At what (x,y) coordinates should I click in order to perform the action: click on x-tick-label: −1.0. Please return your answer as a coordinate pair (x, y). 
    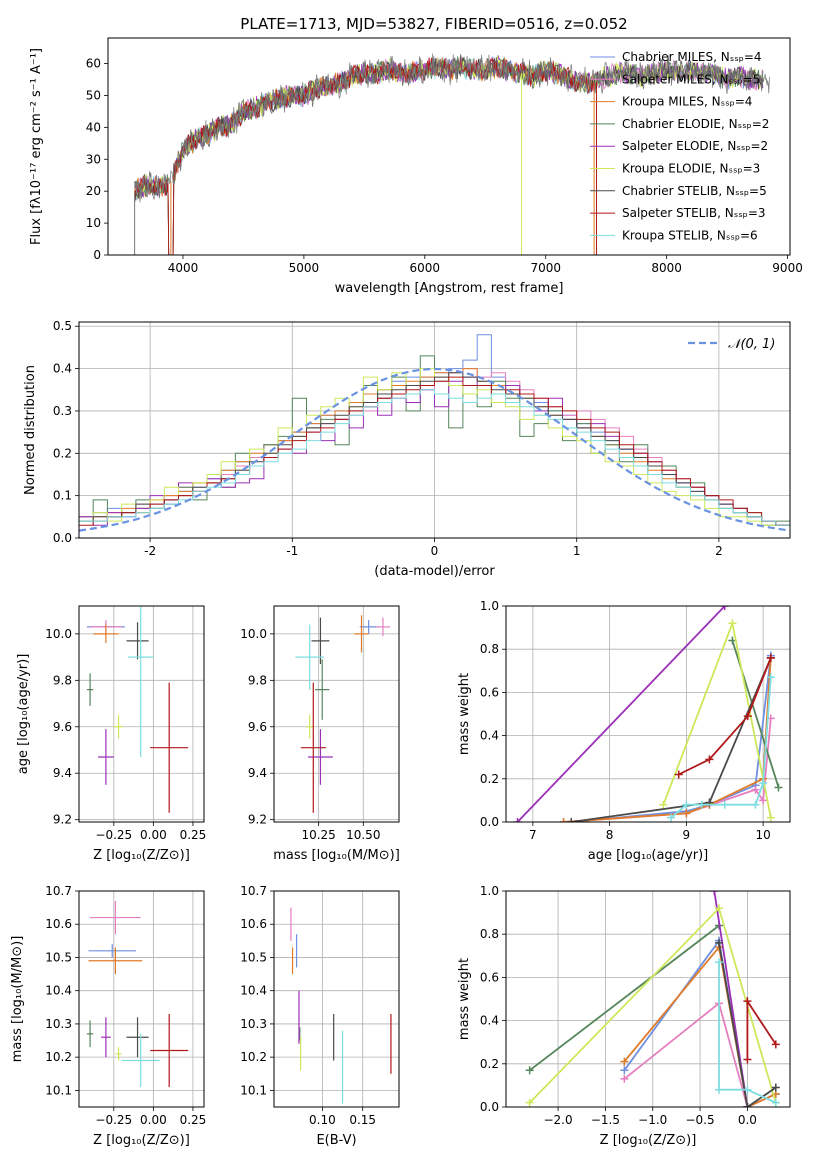
    Looking at the image, I should click on (652, 1120).